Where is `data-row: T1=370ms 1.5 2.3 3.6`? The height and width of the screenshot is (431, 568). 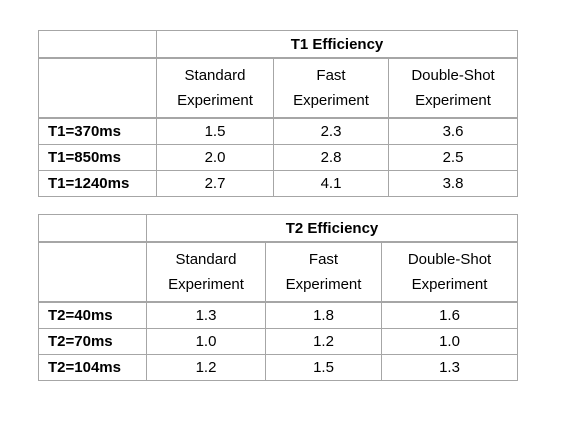 data-row: T1=370ms 1.5 2.3 3.6 is located at coordinates (278, 131).